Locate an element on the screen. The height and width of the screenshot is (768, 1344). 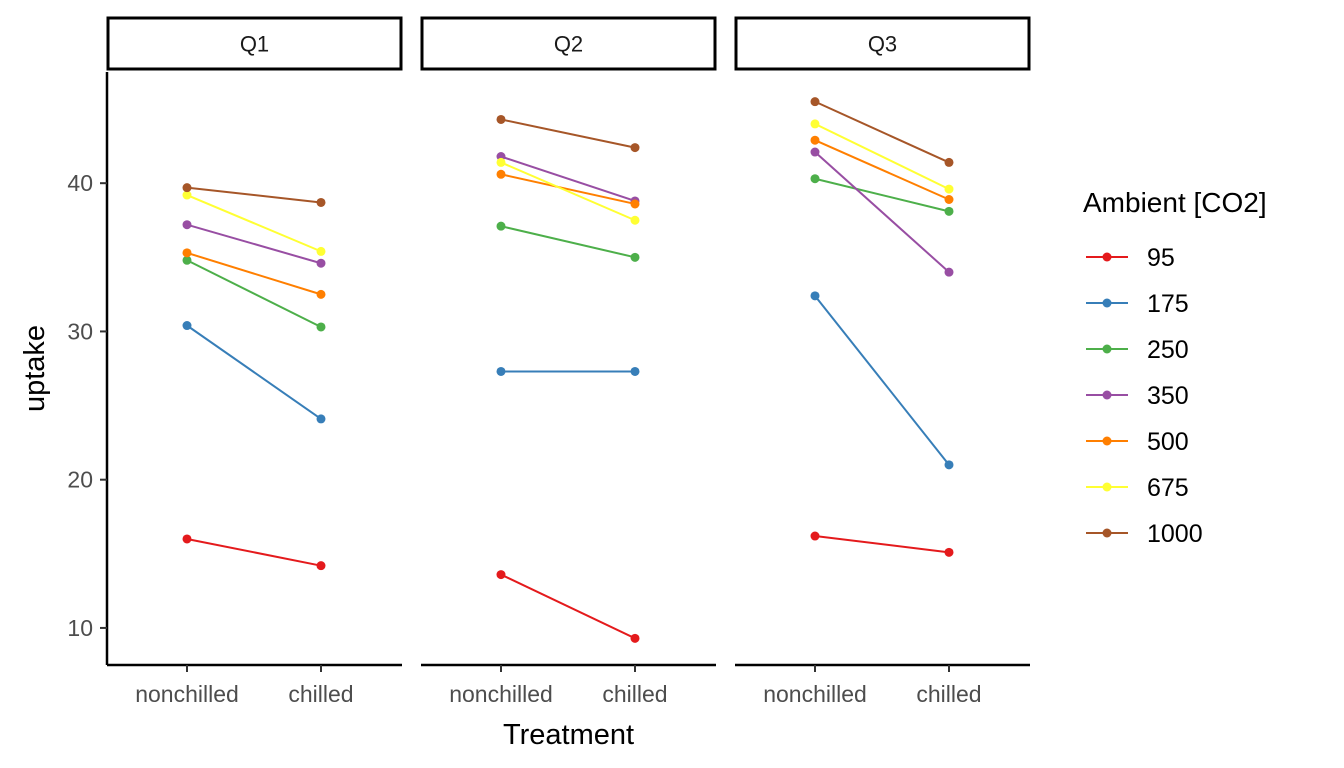
x-axis-title: Treatment is located at coordinates (568, 735).